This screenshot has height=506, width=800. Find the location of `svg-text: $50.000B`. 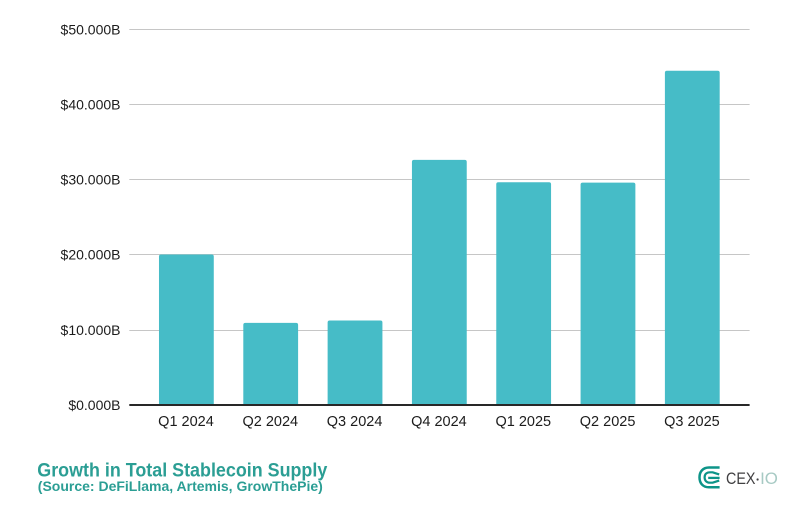

svg-text: $50.000B is located at coordinates (91, 29).